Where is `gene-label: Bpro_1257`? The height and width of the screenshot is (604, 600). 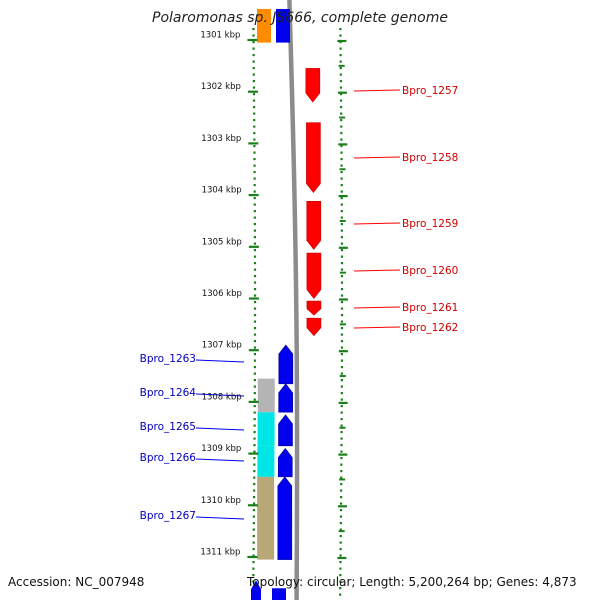
gene-label: Bpro_1257 is located at coordinates (430, 91).